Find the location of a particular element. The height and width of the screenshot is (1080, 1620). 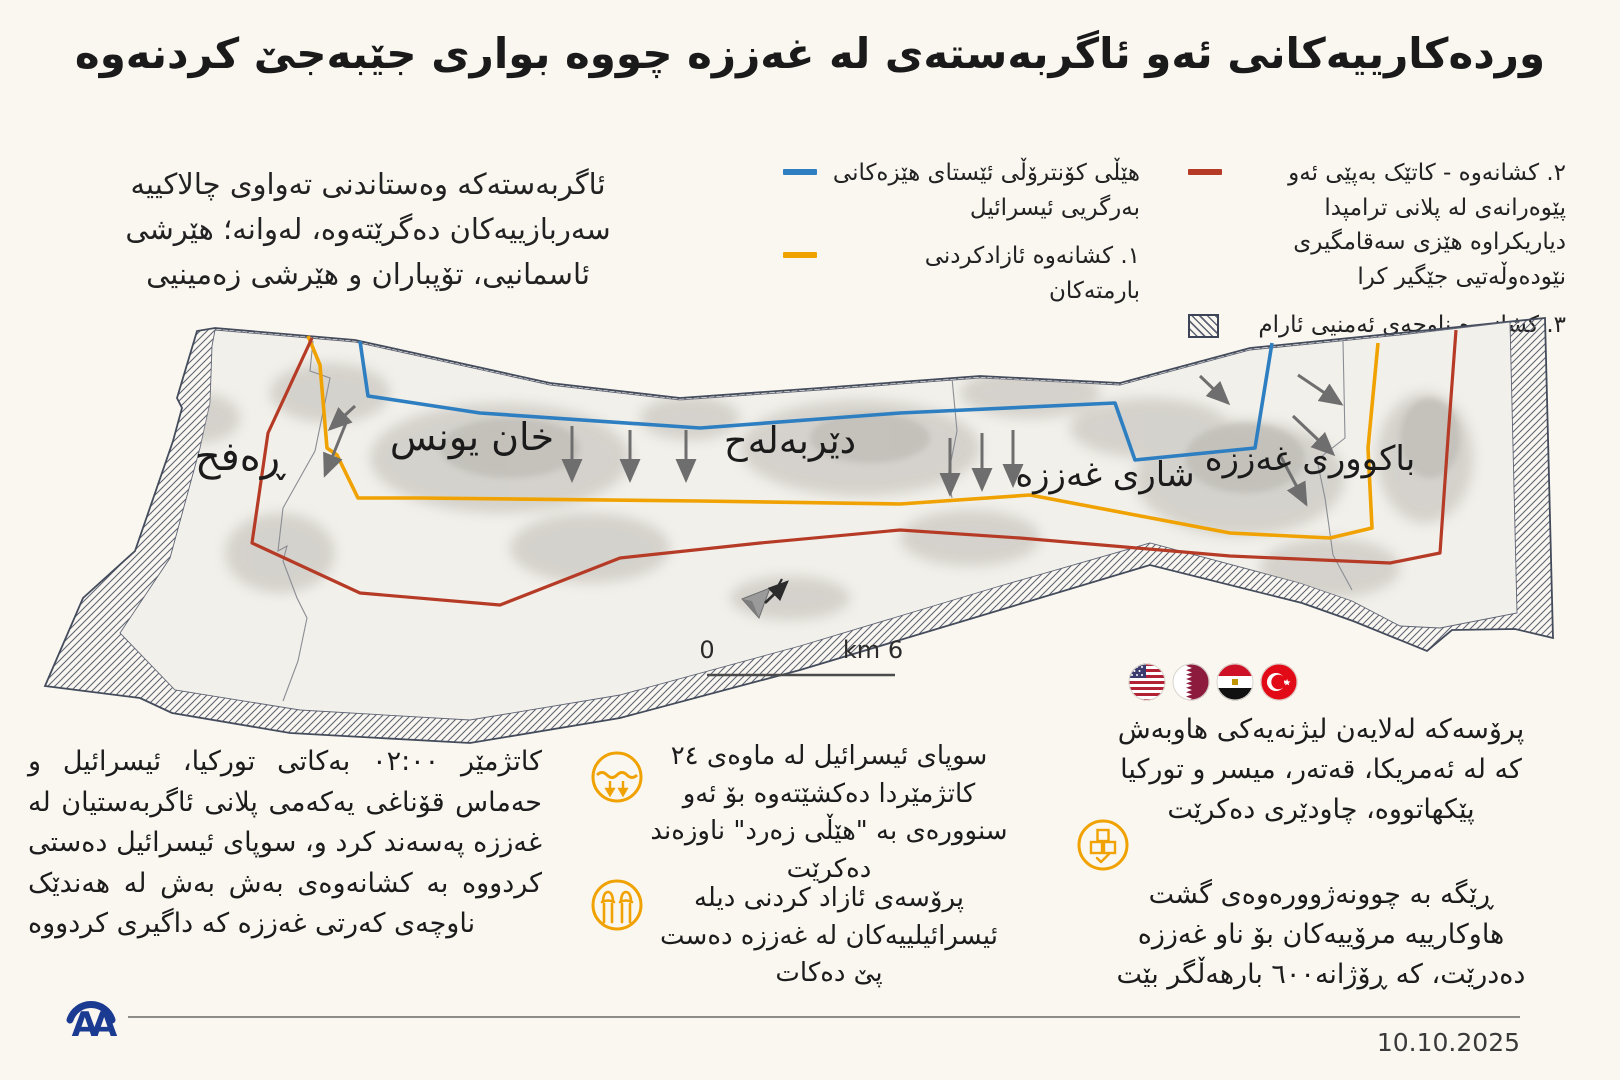

idf-current-control-line is located at coordinates (816, 401).